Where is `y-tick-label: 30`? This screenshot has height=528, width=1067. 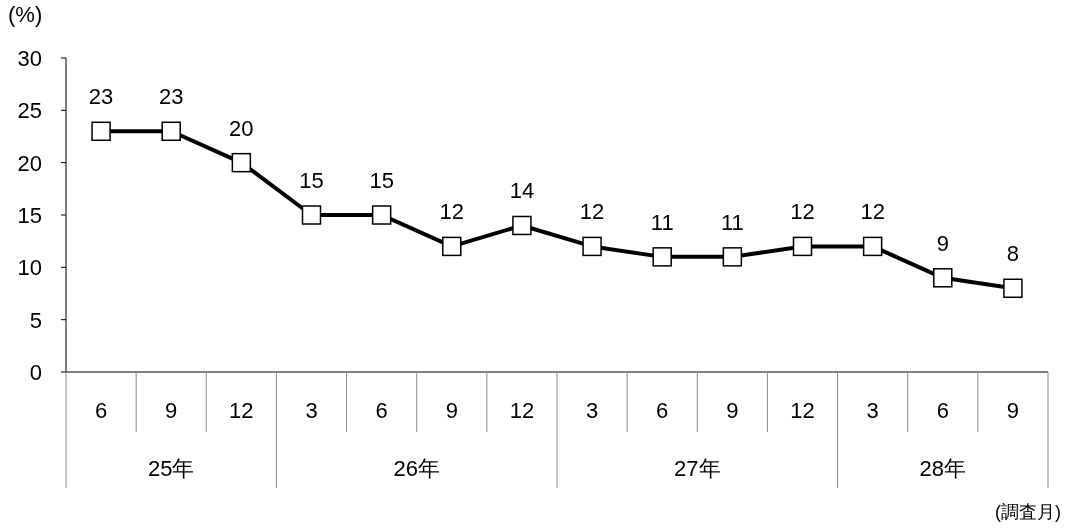
y-tick-label: 30 is located at coordinates (29, 58).